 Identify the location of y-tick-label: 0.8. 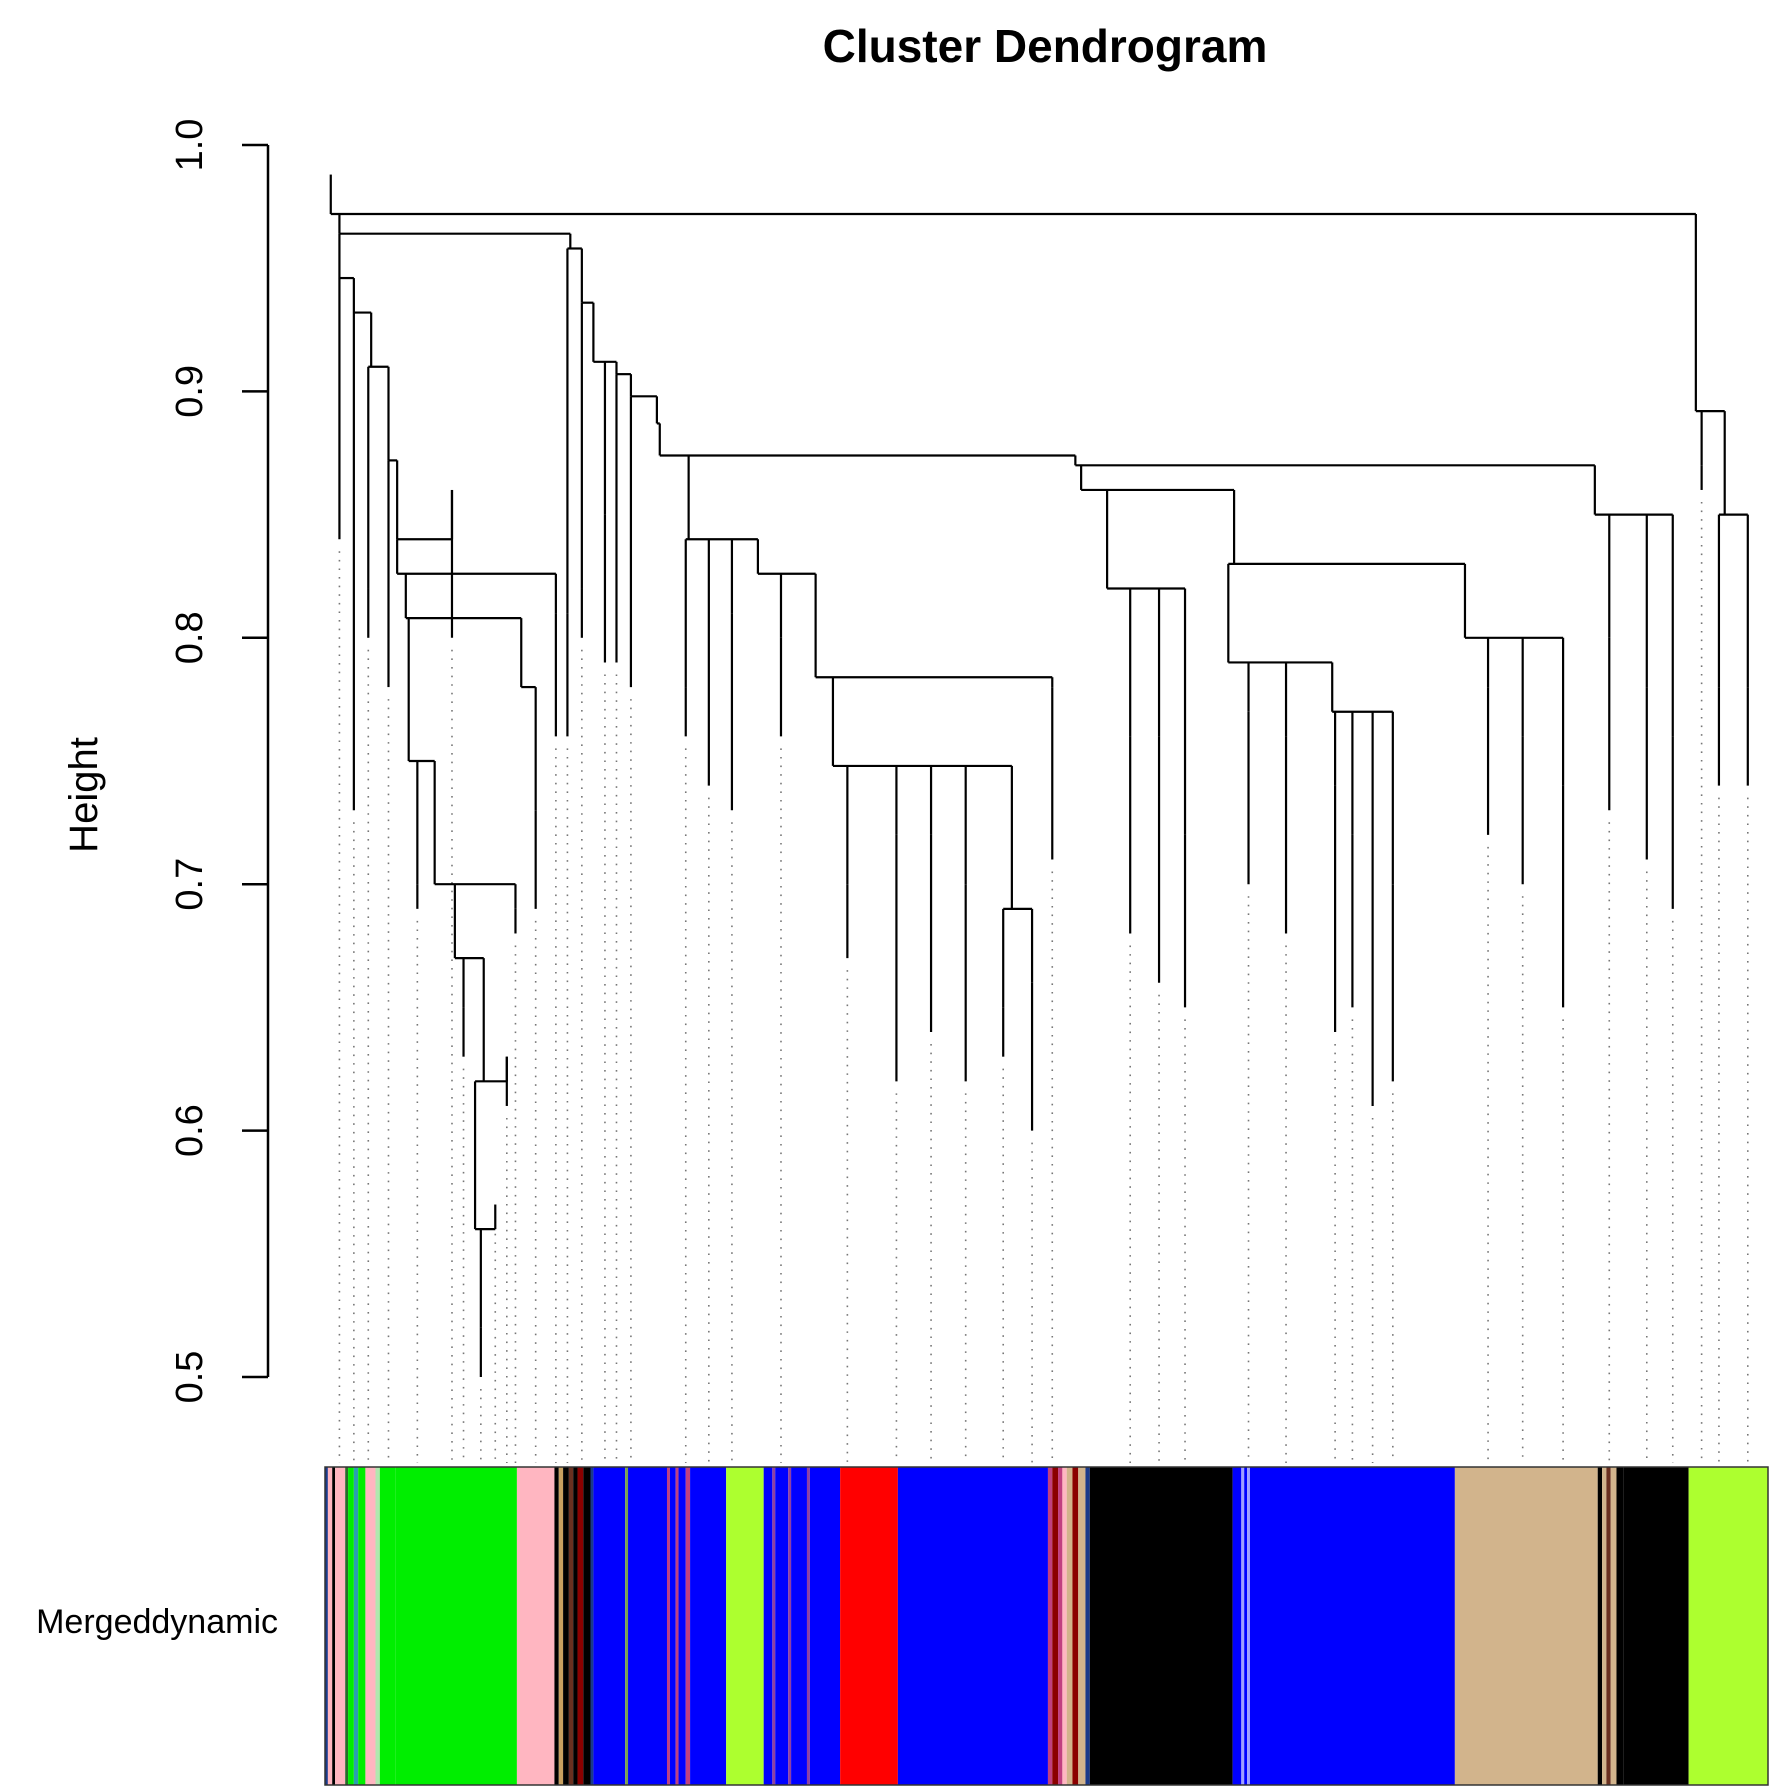
(190, 637).